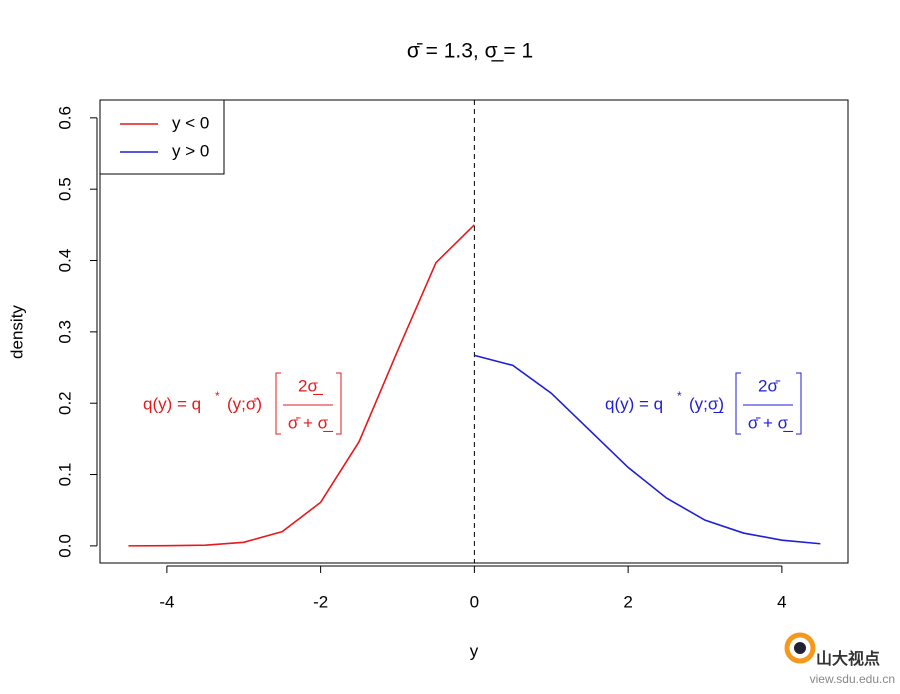 The height and width of the screenshot is (694, 900). What do you see at coordinates (320, 601) in the screenshot?
I see `x-tick-label: -2` at bounding box center [320, 601].